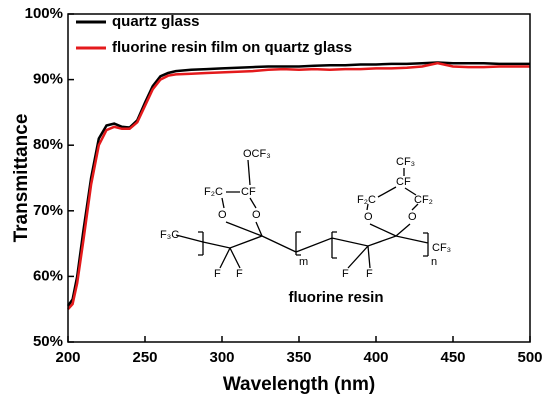 This screenshot has height=408, width=550. I want to click on inset-caption: fluorine resin, so click(335, 297).